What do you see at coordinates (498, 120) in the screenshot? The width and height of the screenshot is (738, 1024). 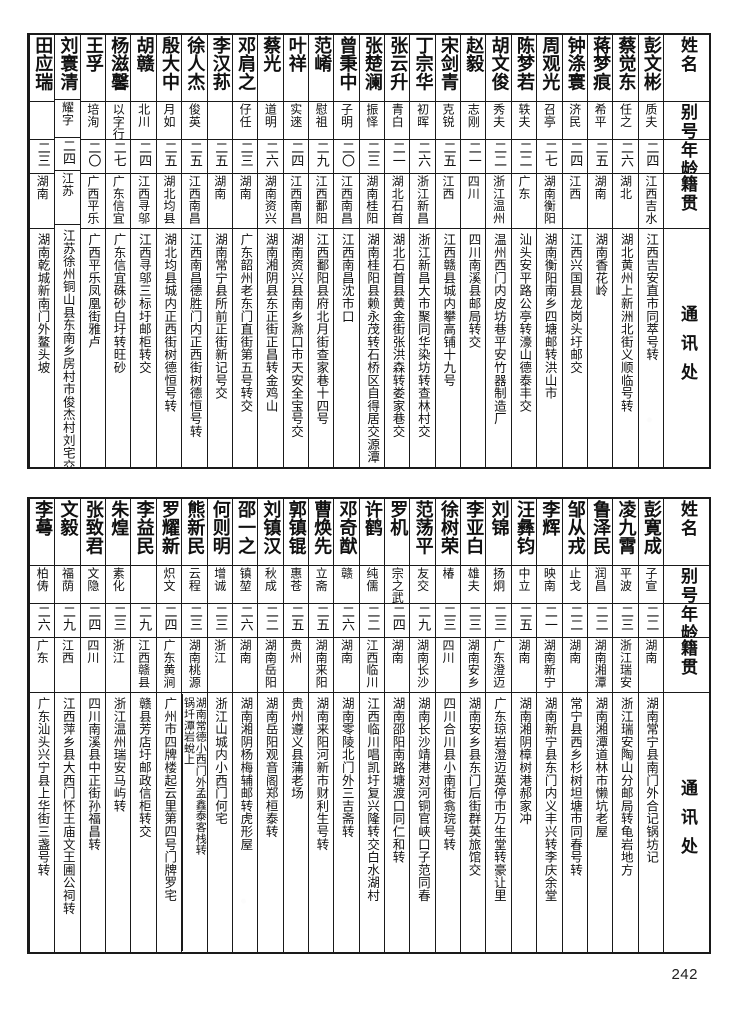 I see `entry-alias: 秀夫` at bounding box center [498, 120].